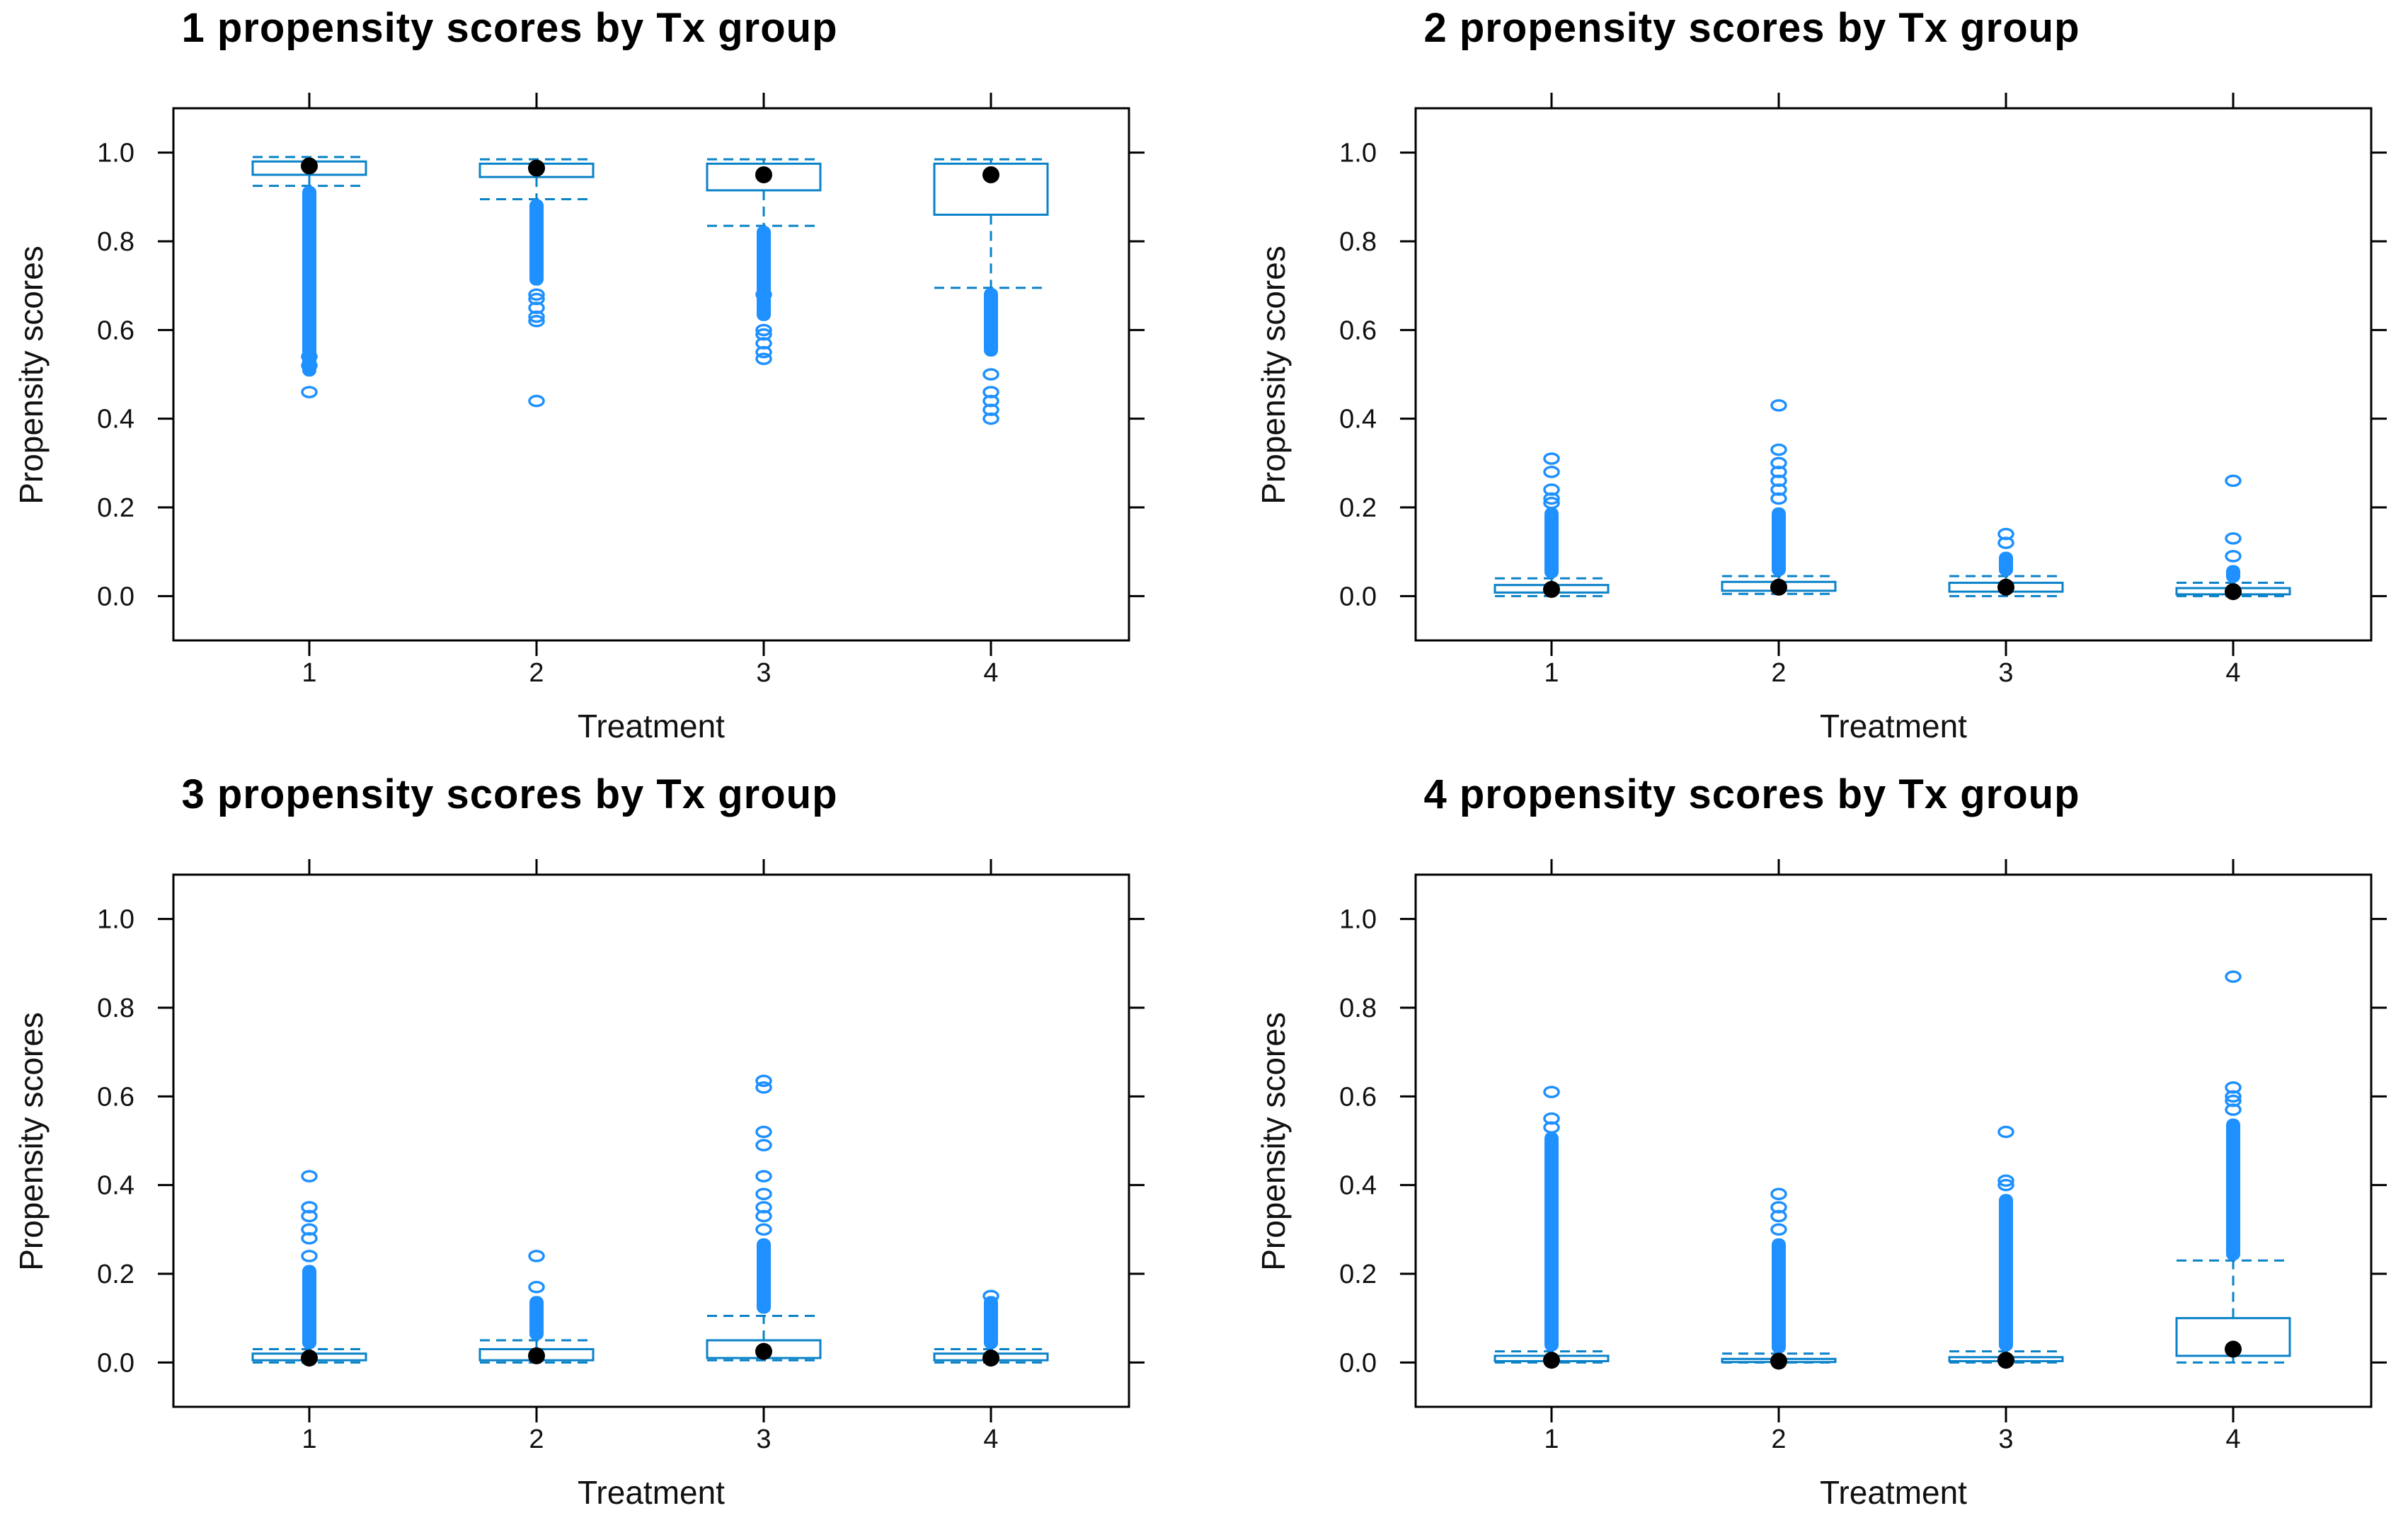 Image resolution: width=2408 pixels, height=1525 pixels. What do you see at coordinates (509, 794) in the screenshot?
I see `chart-title: 3 propensity scores by Tx group` at bounding box center [509, 794].